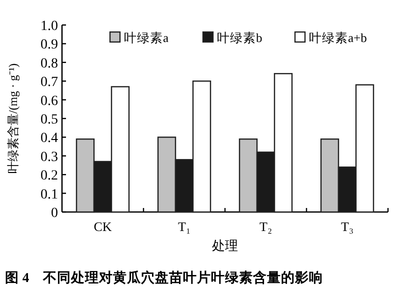 The image size is (395, 290). Describe the element at coordinates (13, 118) in the screenshot. I see `y-axis-title: 叶绿素含量/(mg · g⁻¹)` at that location.